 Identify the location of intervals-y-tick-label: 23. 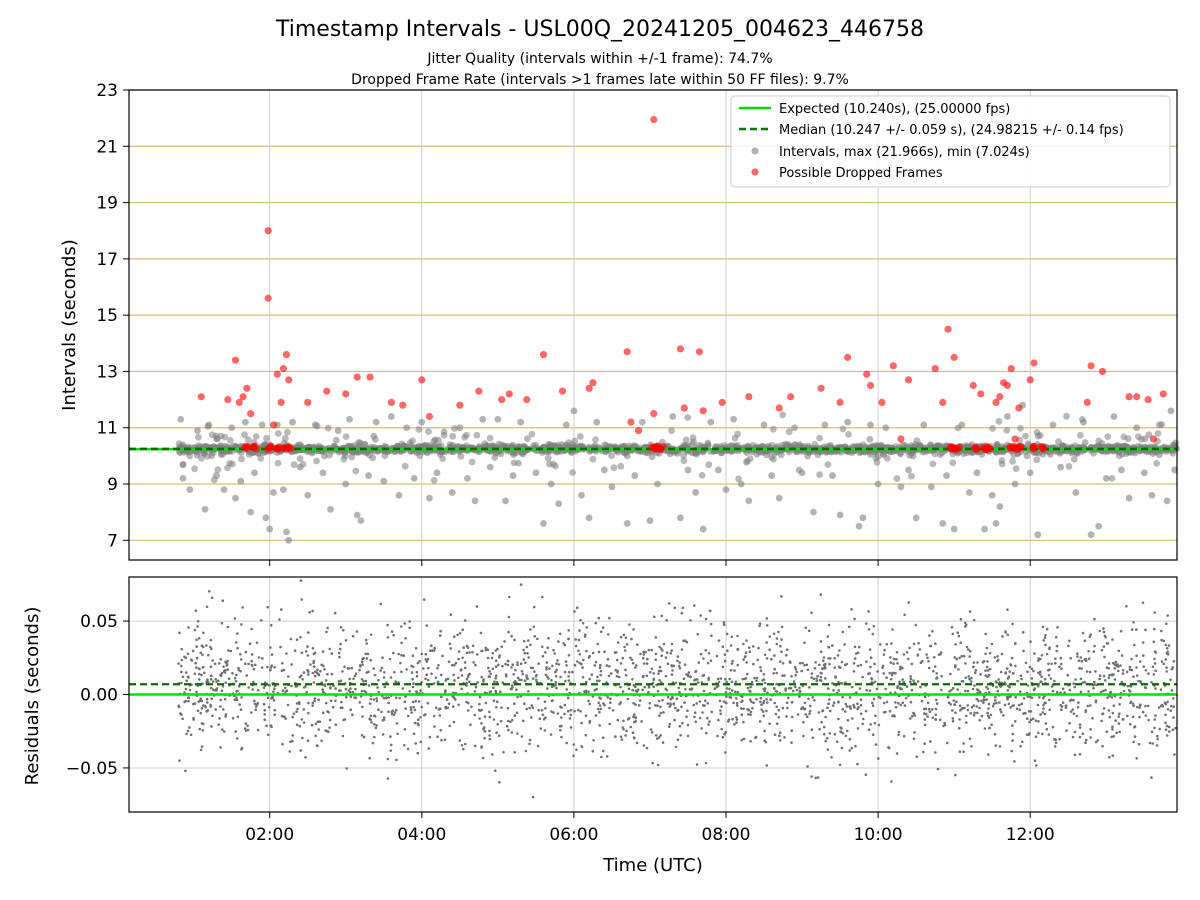
(107, 91).